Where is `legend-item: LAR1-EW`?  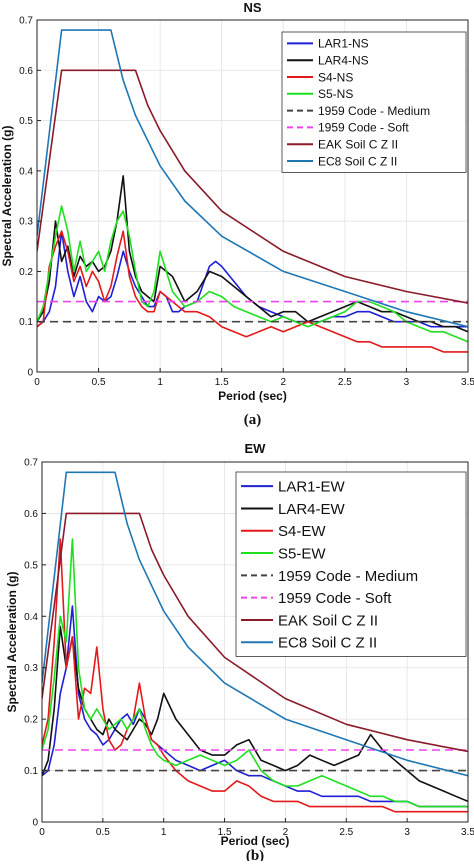 legend-item: LAR1-EW is located at coordinates (293, 487).